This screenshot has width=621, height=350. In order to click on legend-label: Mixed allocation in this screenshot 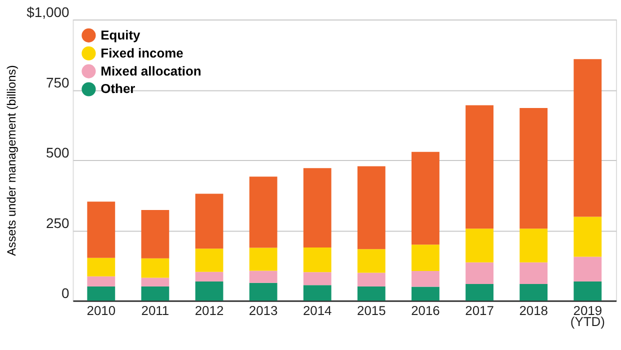, I will do `click(151, 70)`.